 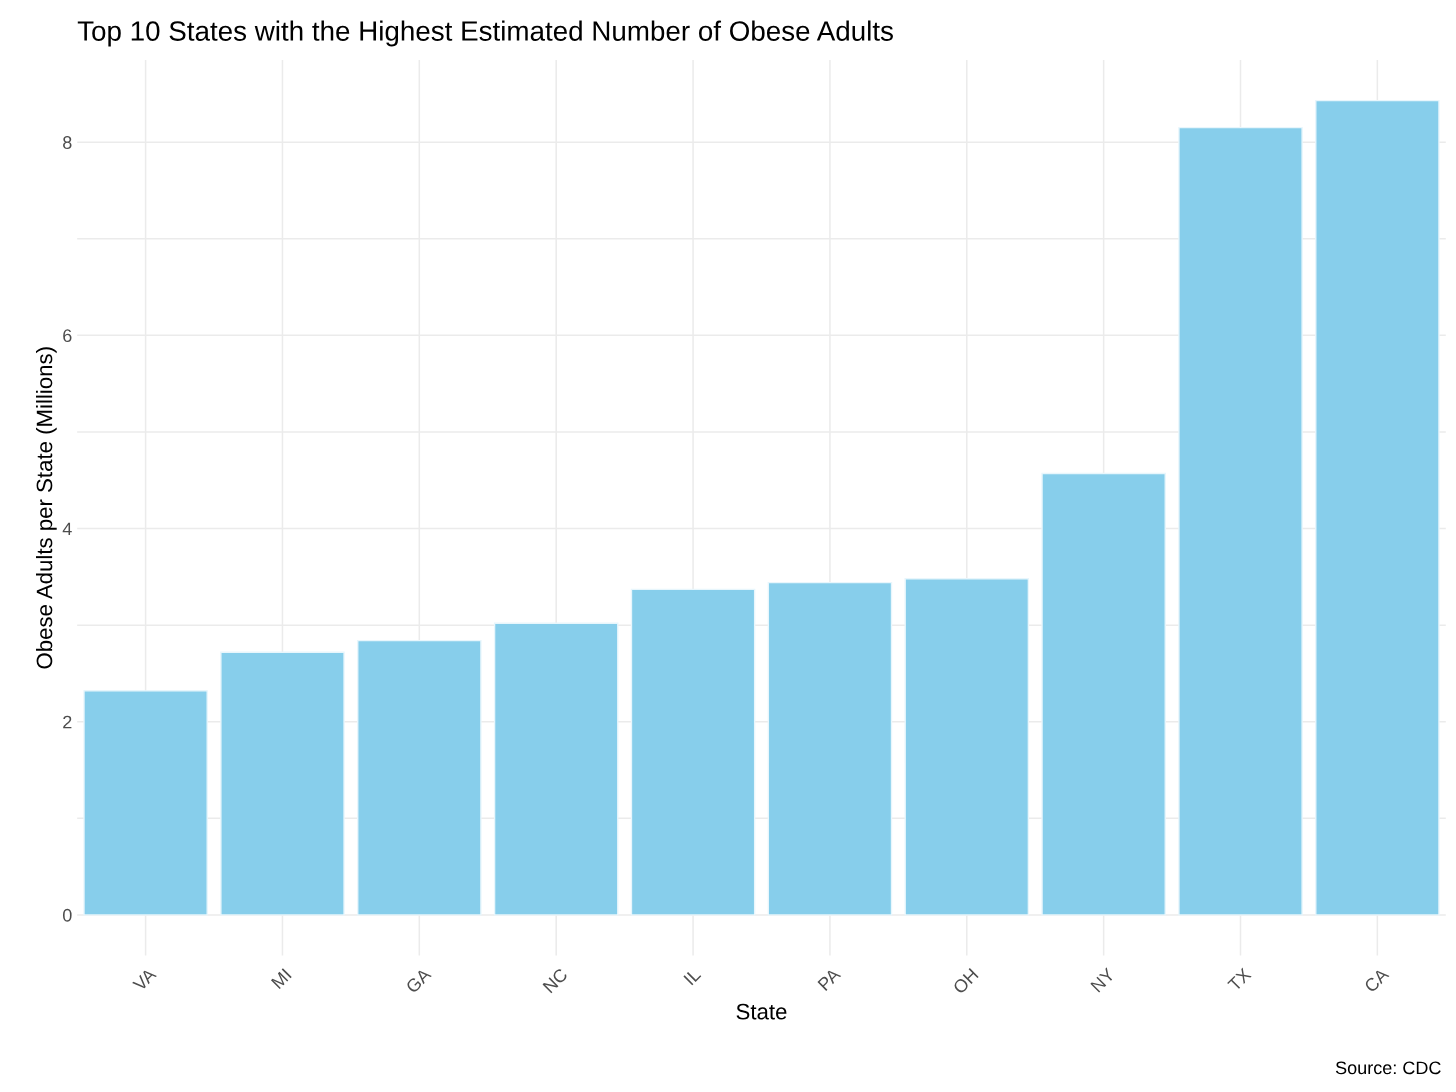 What do you see at coordinates (144, 979) in the screenshot?
I see `x-tick-label: VA` at bounding box center [144, 979].